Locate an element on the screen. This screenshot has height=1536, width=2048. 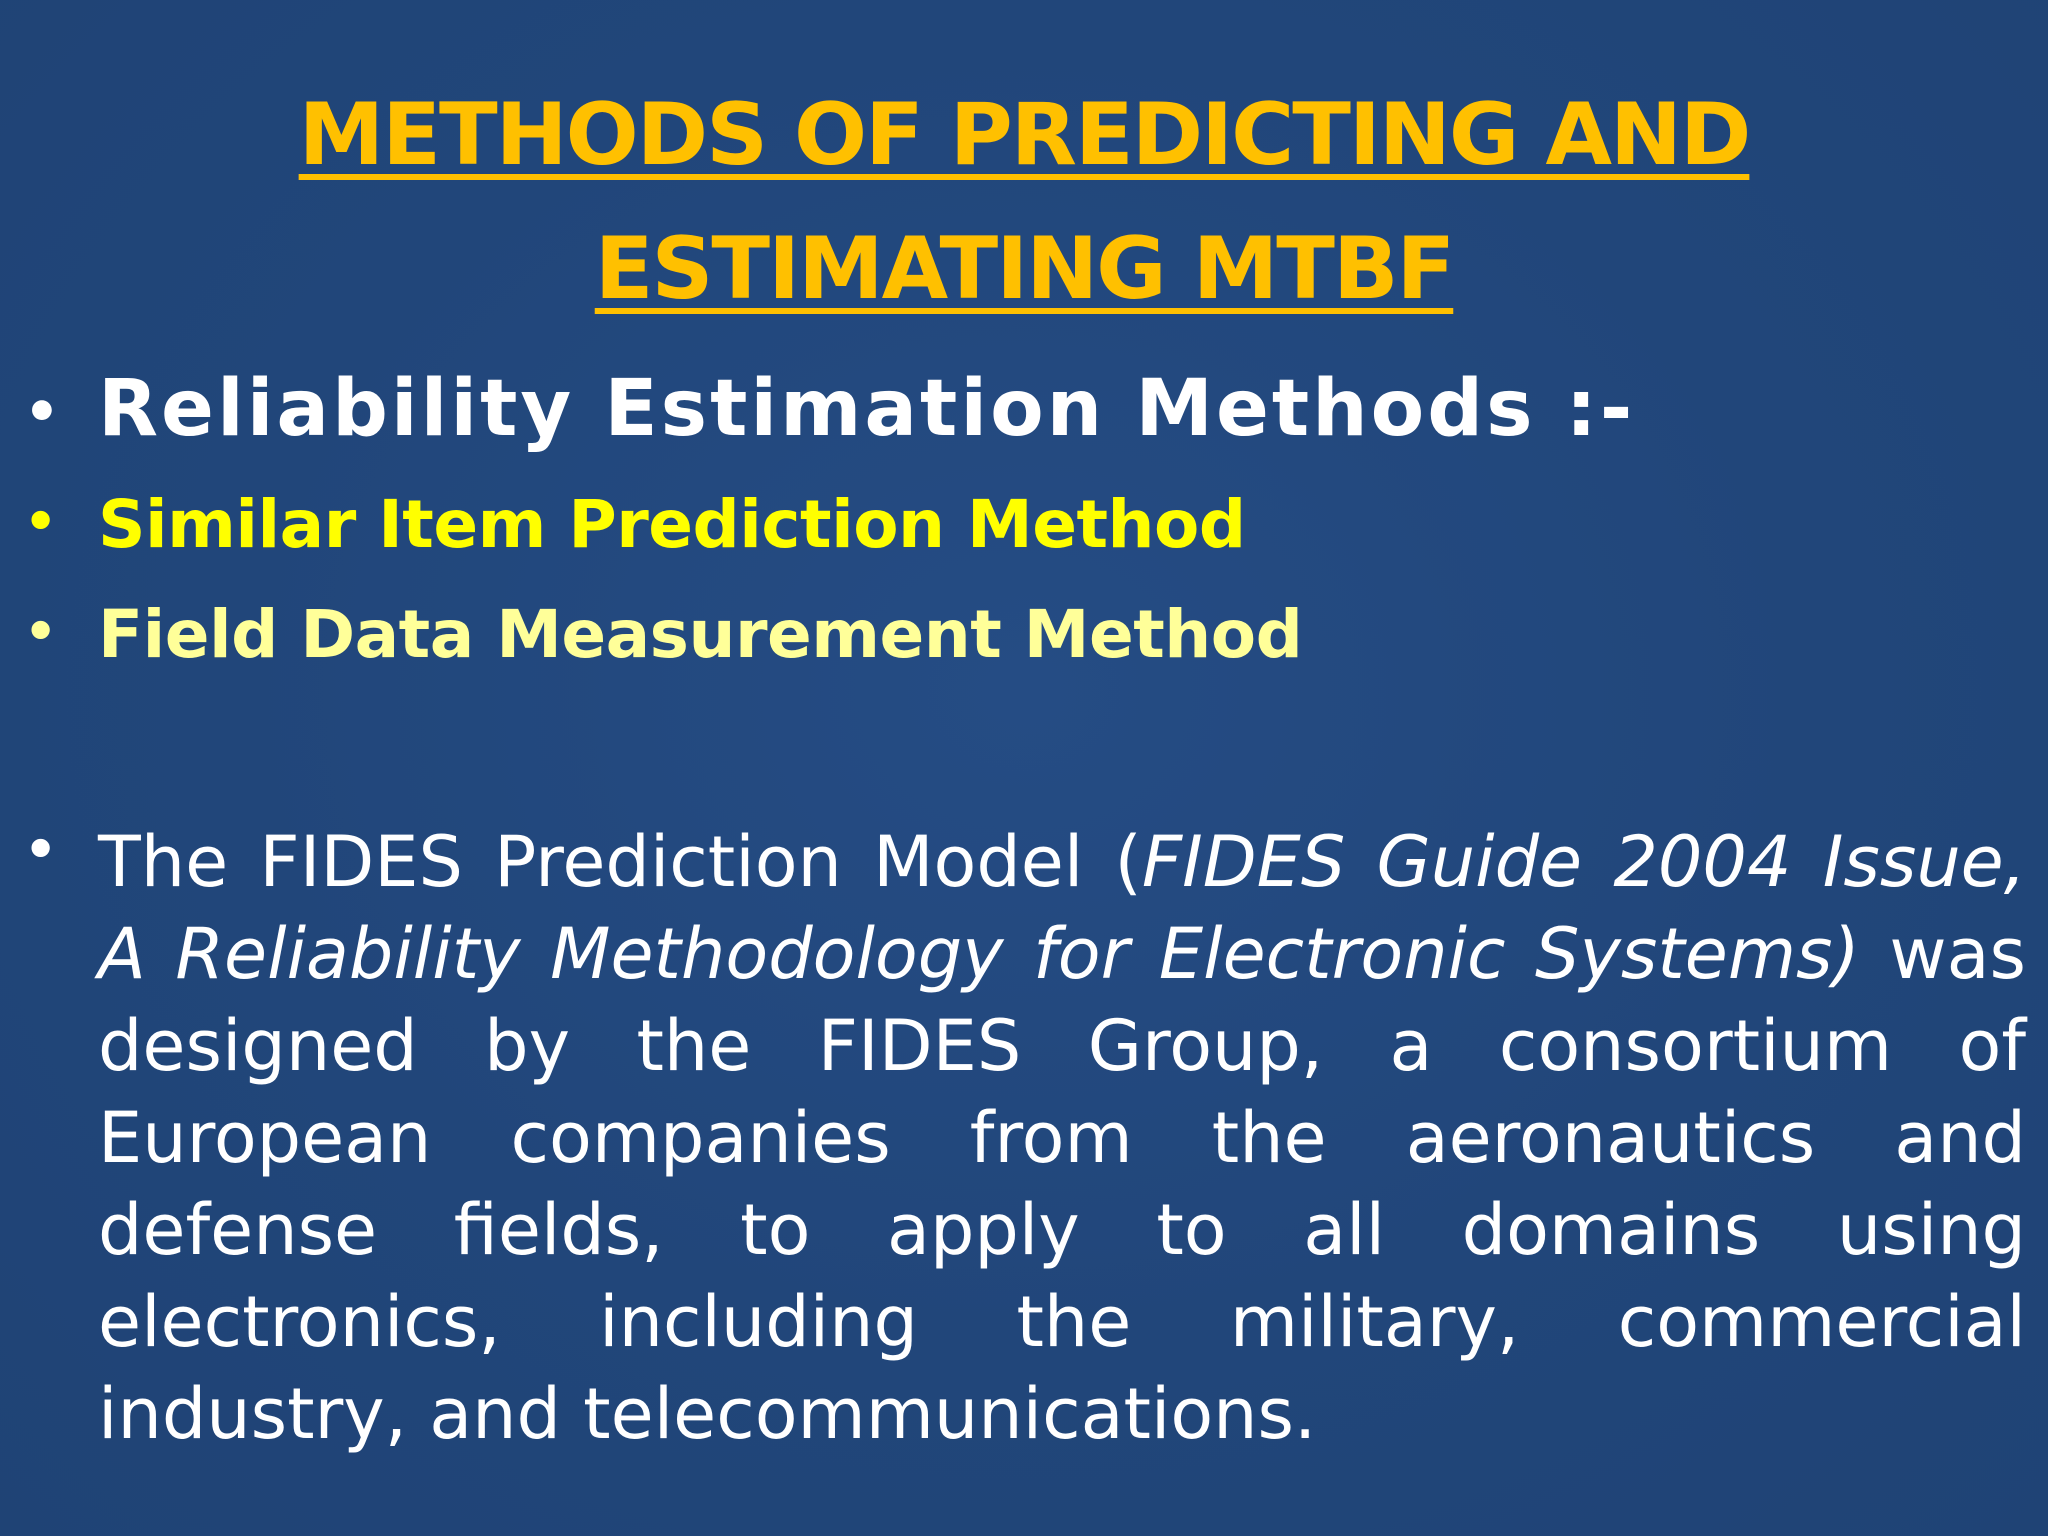
slide-title-line2: ESTIMATING MTBF is located at coordinates (1025, 269).